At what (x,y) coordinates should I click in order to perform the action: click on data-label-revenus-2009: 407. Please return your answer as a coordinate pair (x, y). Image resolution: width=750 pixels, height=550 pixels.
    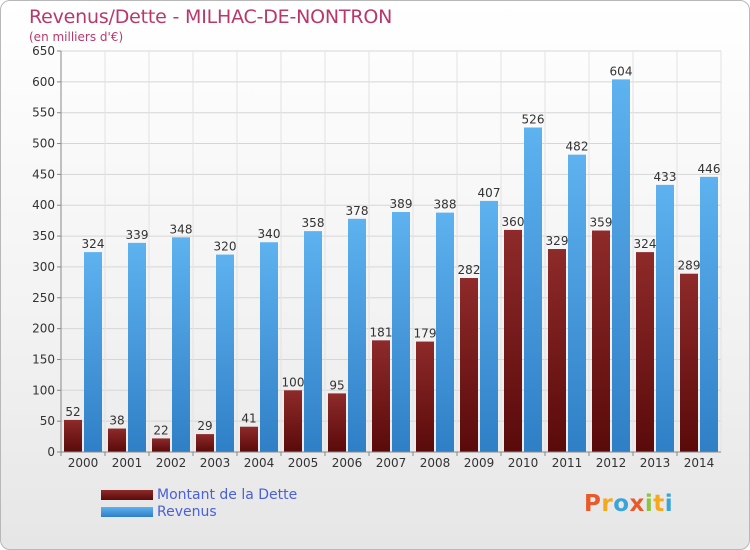
    Looking at the image, I should click on (489, 193).